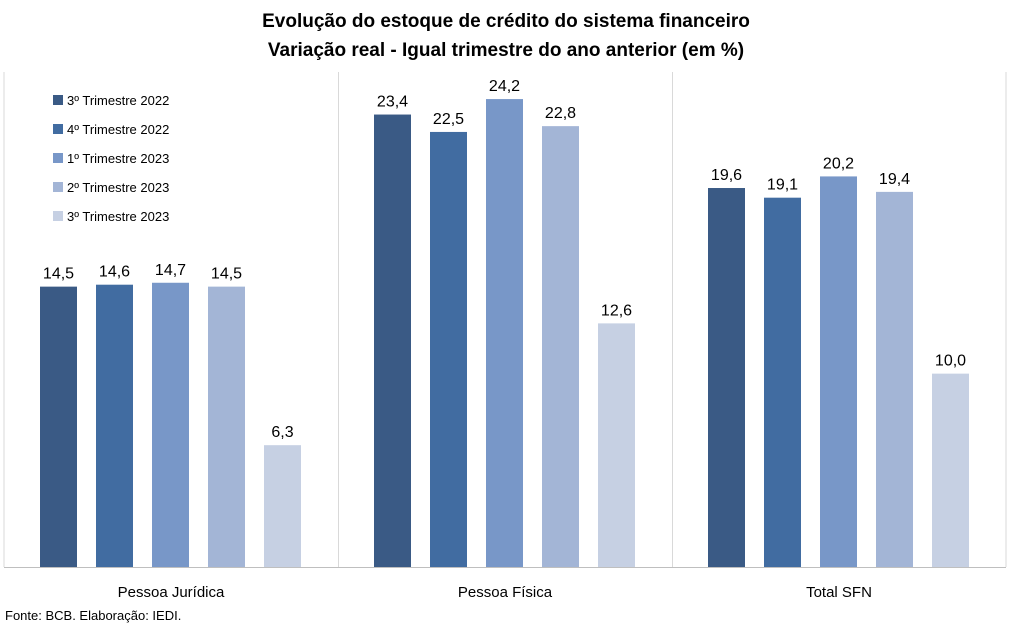  Describe the element at coordinates (170, 270) in the screenshot. I see `data-label: 14,7` at that location.